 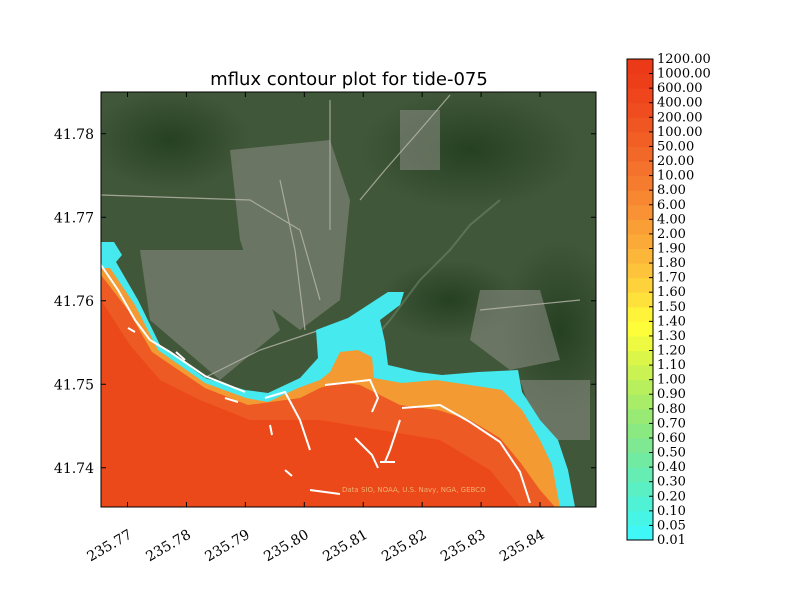 What do you see at coordinates (680, 132) in the screenshot?
I see `colorbar-tick-label: 100.00` at bounding box center [680, 132].